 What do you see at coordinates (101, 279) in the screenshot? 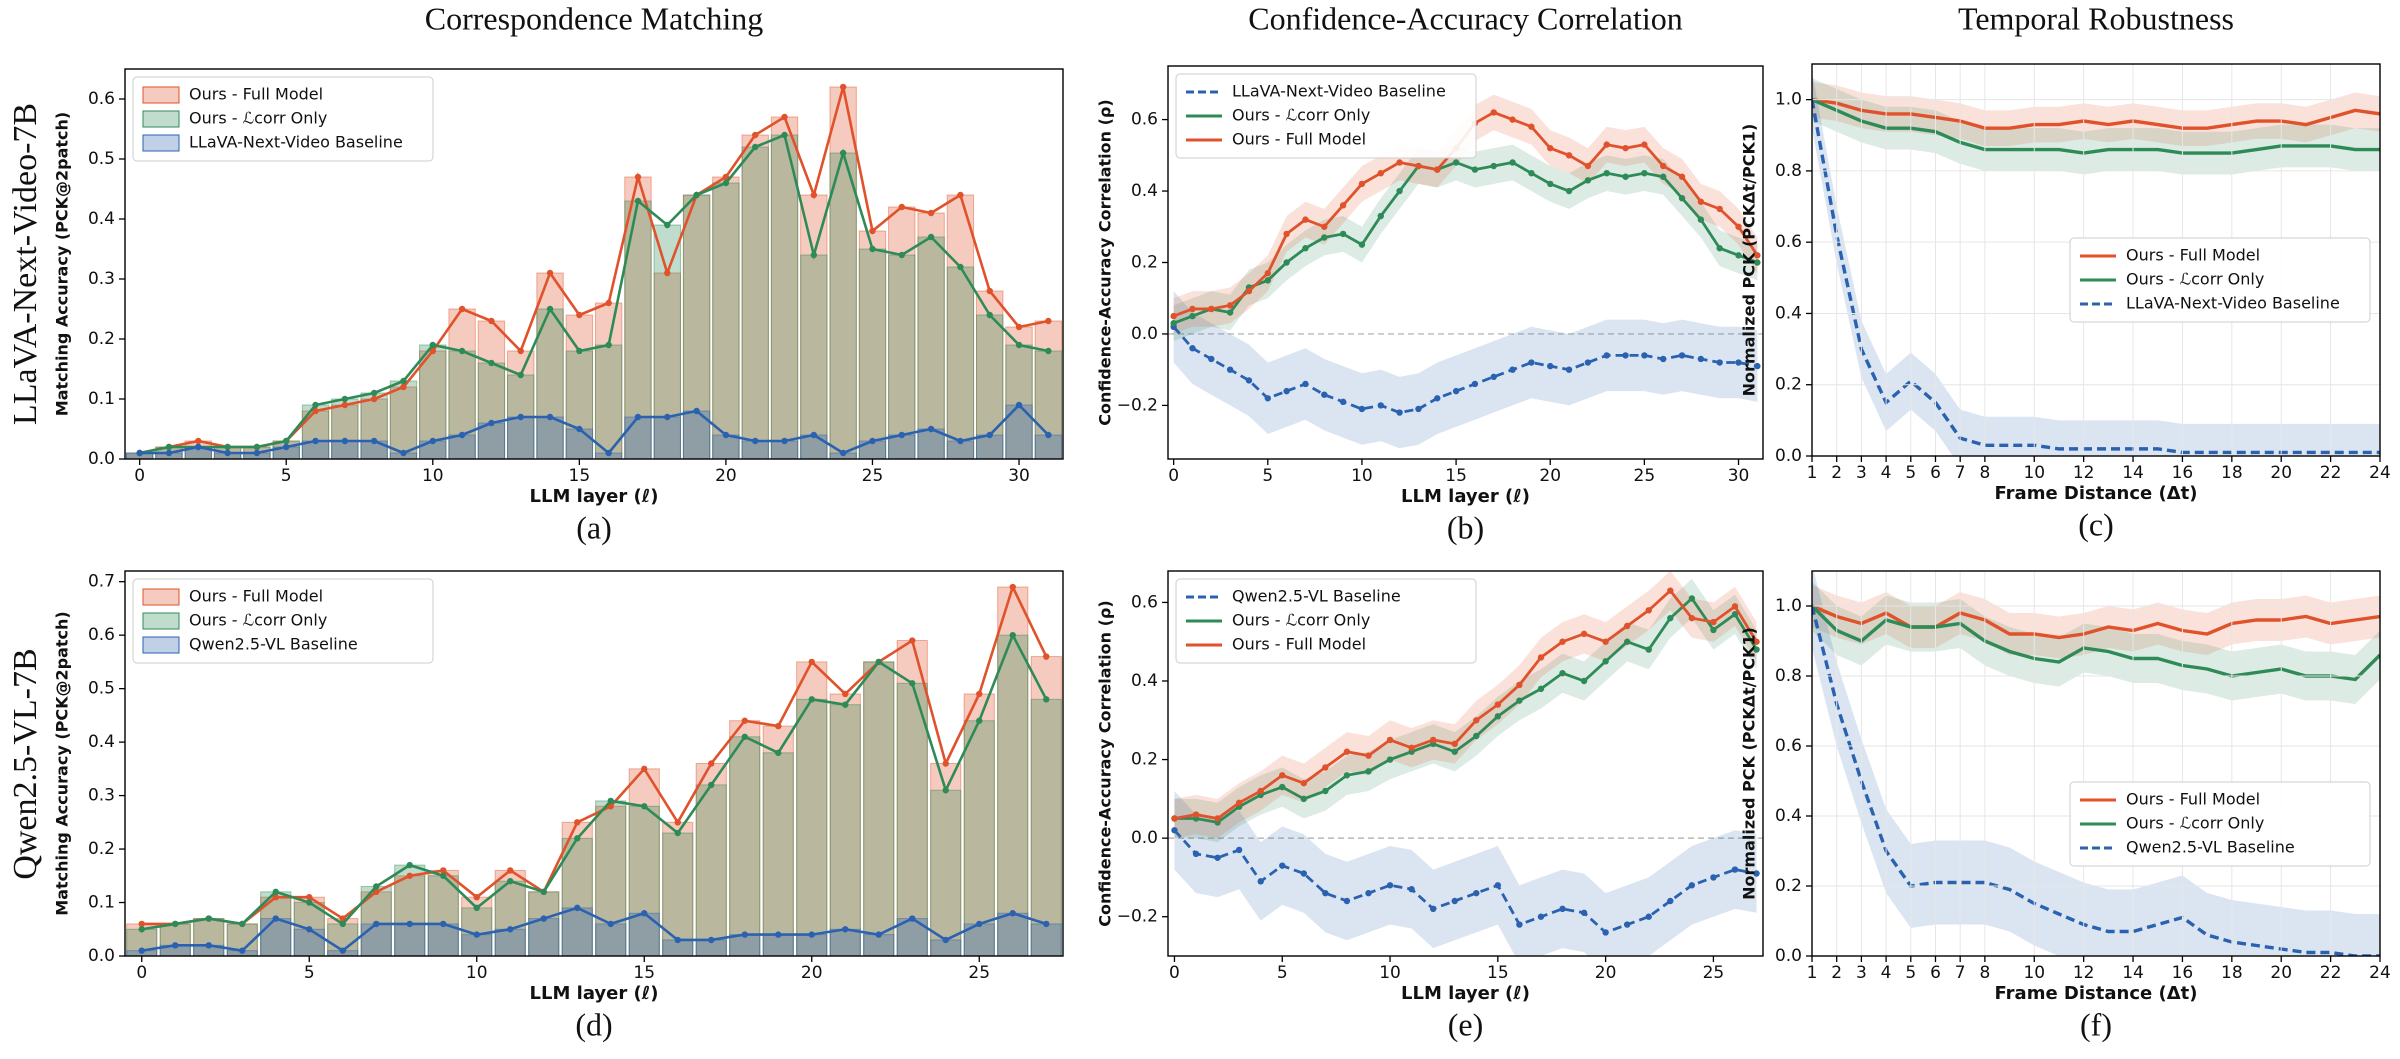
I see `y-tick-label: 0.3` at bounding box center [101, 279].